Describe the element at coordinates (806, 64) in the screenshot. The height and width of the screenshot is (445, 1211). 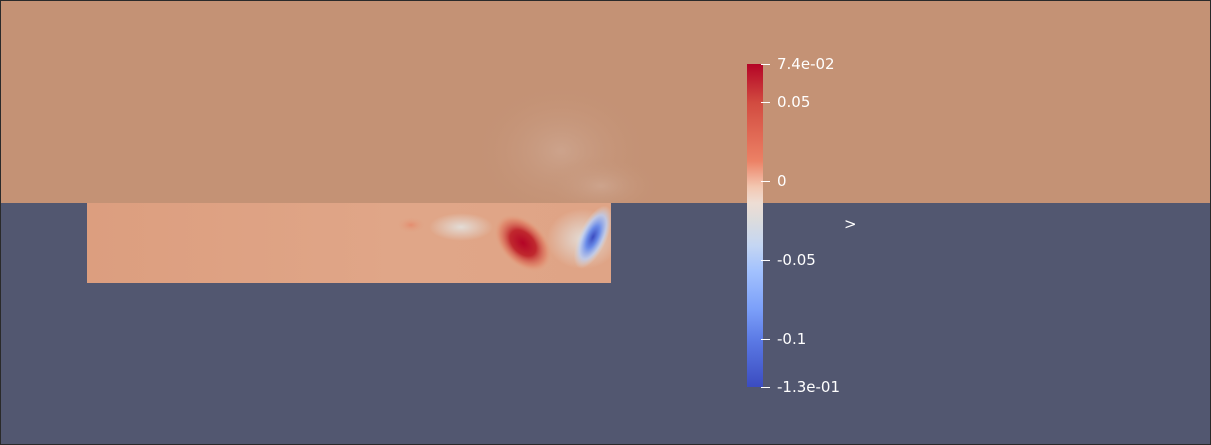
I see `scalar-bar-tick-label: 7.4e-02` at that location.